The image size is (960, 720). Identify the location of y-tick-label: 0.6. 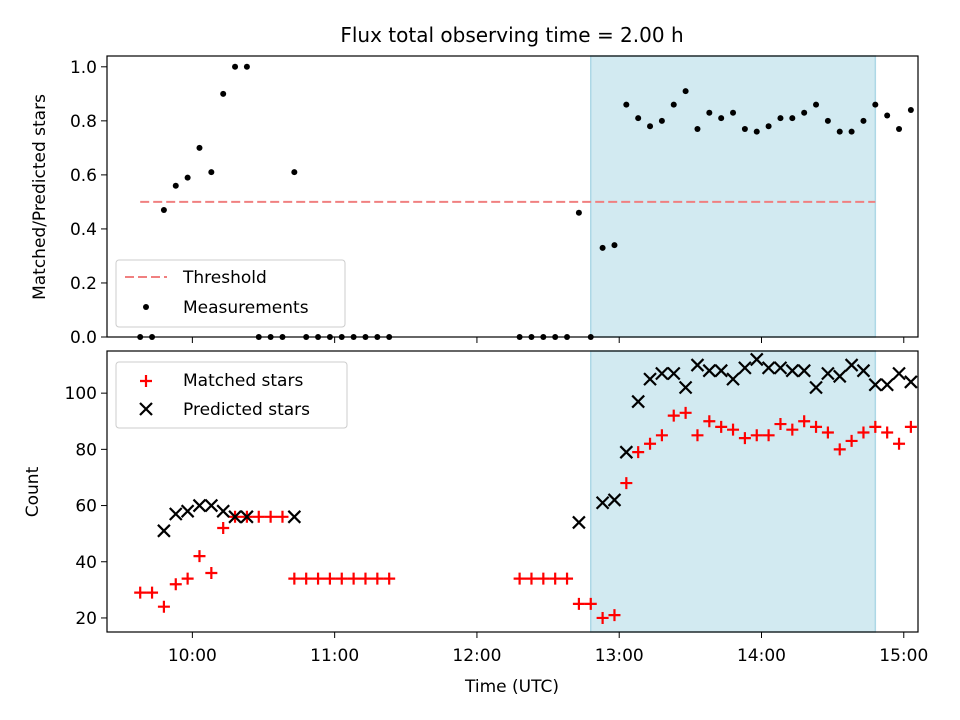
(83, 176).